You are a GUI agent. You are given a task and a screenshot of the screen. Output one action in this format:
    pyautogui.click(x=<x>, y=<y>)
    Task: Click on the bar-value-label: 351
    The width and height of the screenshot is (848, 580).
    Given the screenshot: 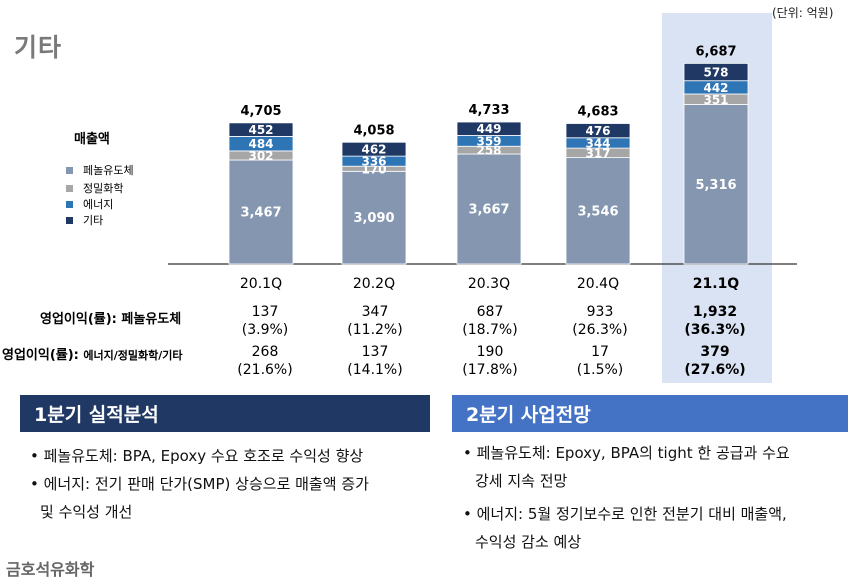 What is the action you would take?
    pyautogui.click(x=715, y=100)
    